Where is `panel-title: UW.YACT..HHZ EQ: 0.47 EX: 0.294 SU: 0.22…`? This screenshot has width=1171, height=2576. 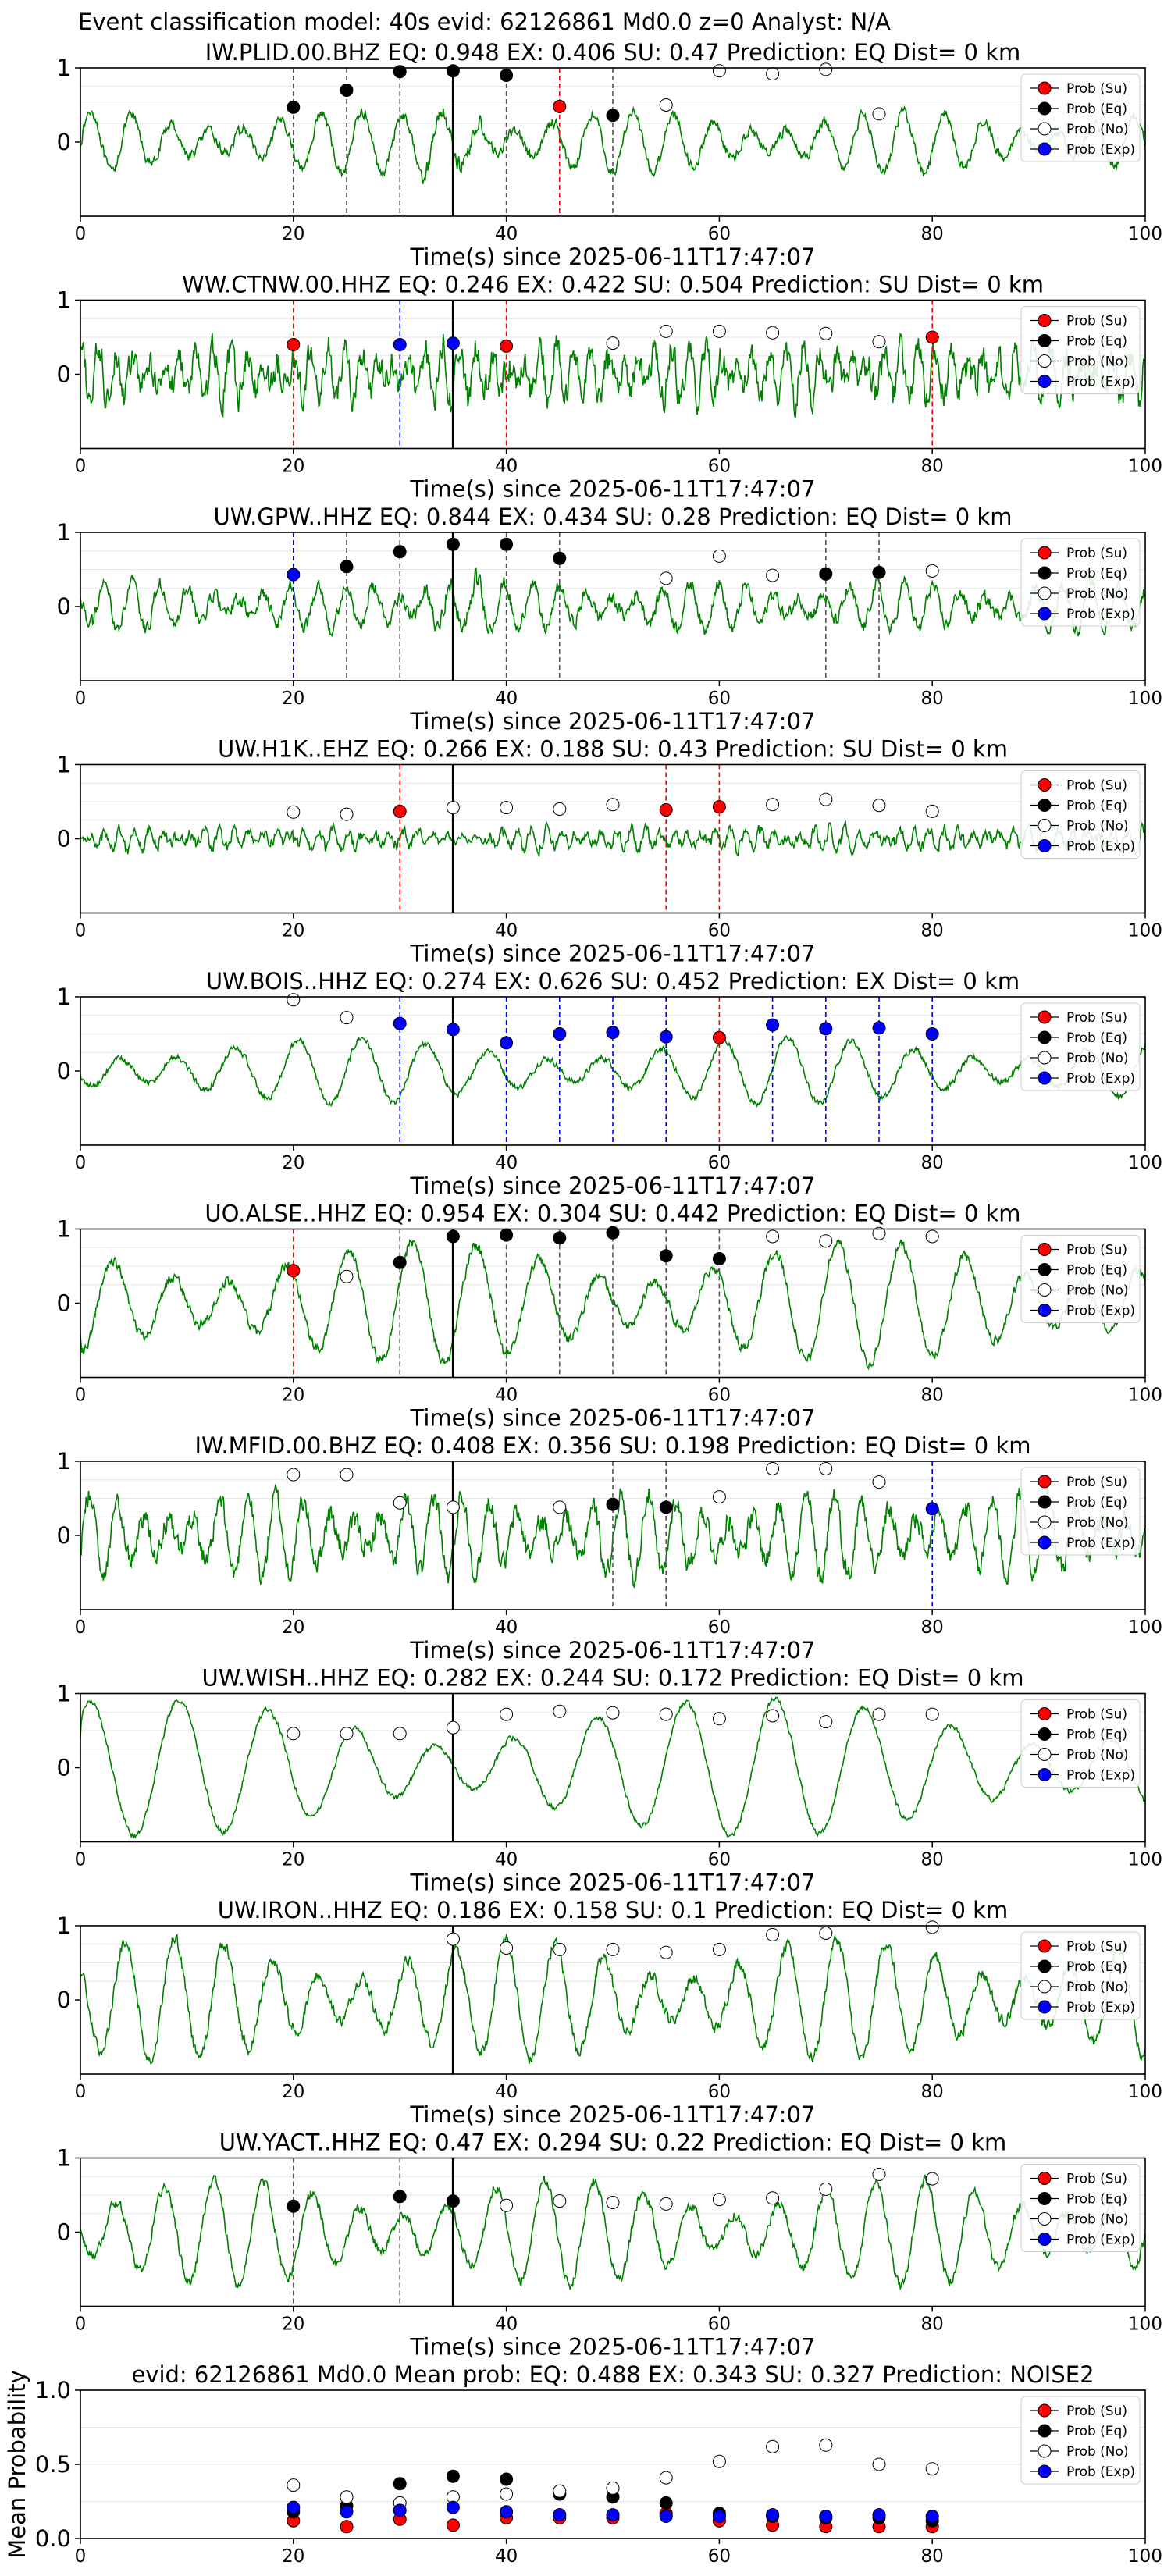 panel-title: UW.YACT..HHZ EQ: 0.47 EX: 0.294 SU: 0.22… is located at coordinates (613, 2142).